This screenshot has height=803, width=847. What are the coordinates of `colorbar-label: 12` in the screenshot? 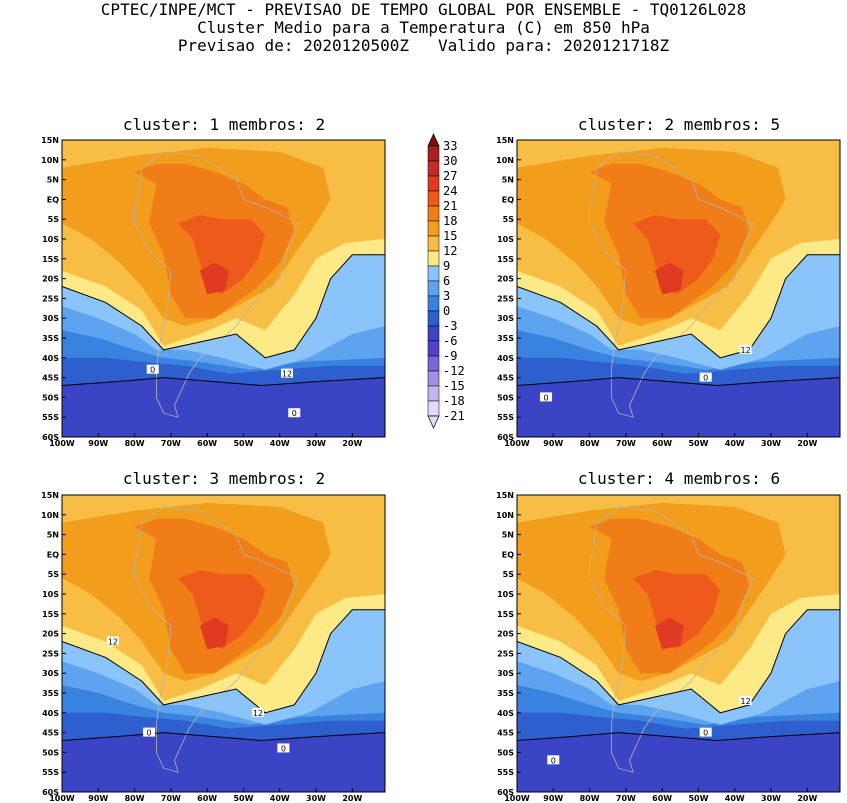 It's located at (450, 251).